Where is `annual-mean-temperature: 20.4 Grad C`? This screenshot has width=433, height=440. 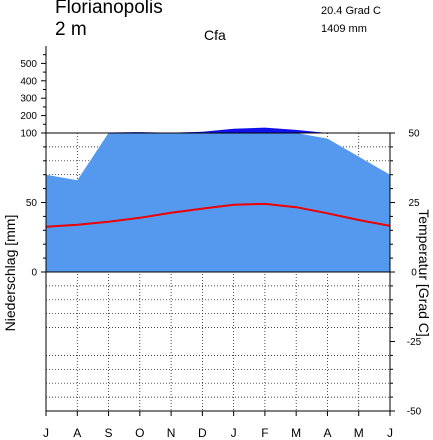 annual-mean-temperature: 20.4 Grad C is located at coordinates (351, 11).